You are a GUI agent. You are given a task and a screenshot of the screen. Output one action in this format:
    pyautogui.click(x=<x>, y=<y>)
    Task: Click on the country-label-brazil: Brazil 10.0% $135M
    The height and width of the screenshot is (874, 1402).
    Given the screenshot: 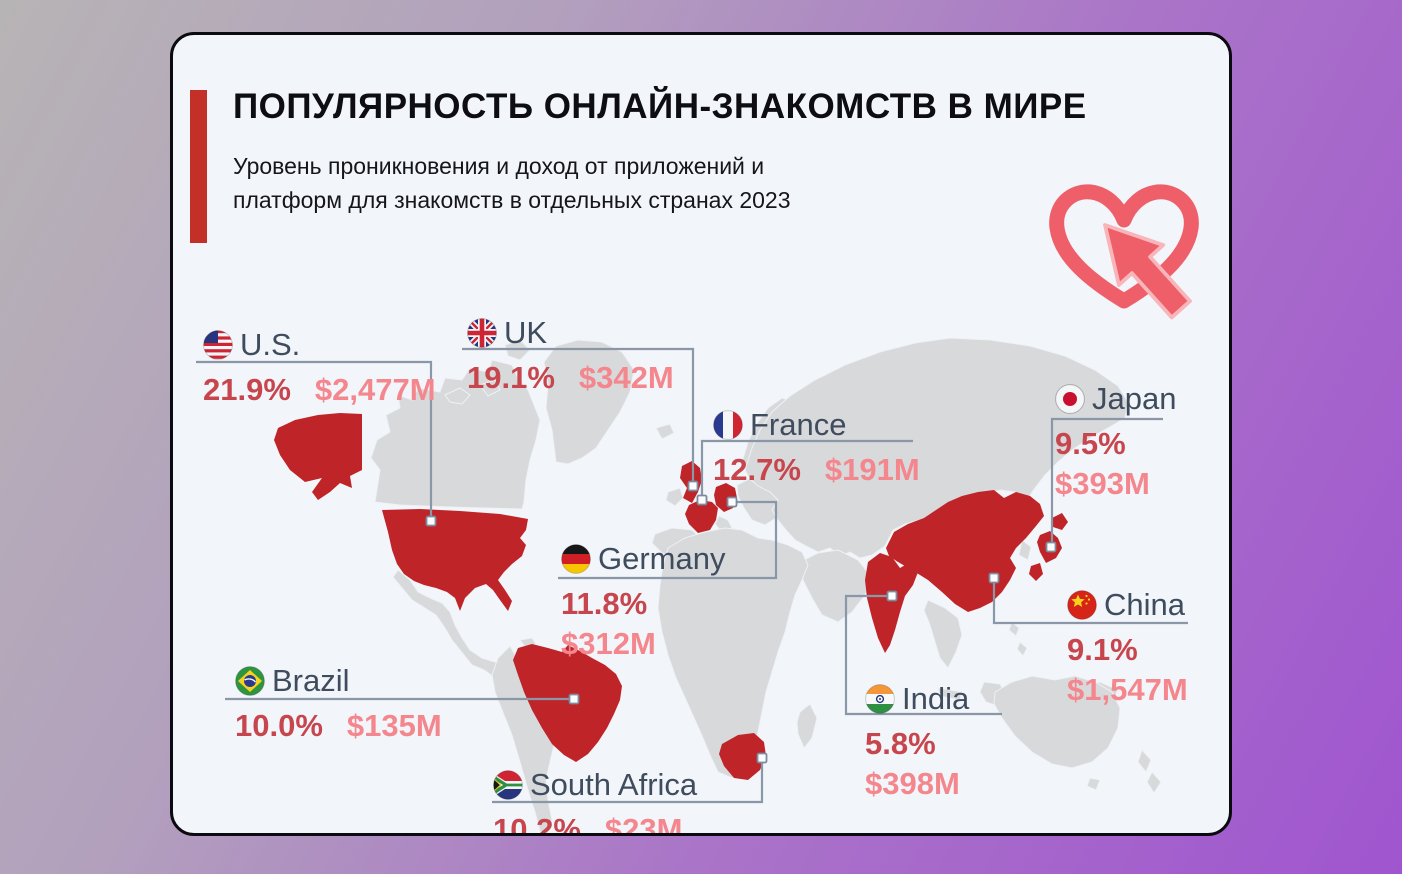 What is the action you would take?
    pyautogui.click(x=338, y=703)
    